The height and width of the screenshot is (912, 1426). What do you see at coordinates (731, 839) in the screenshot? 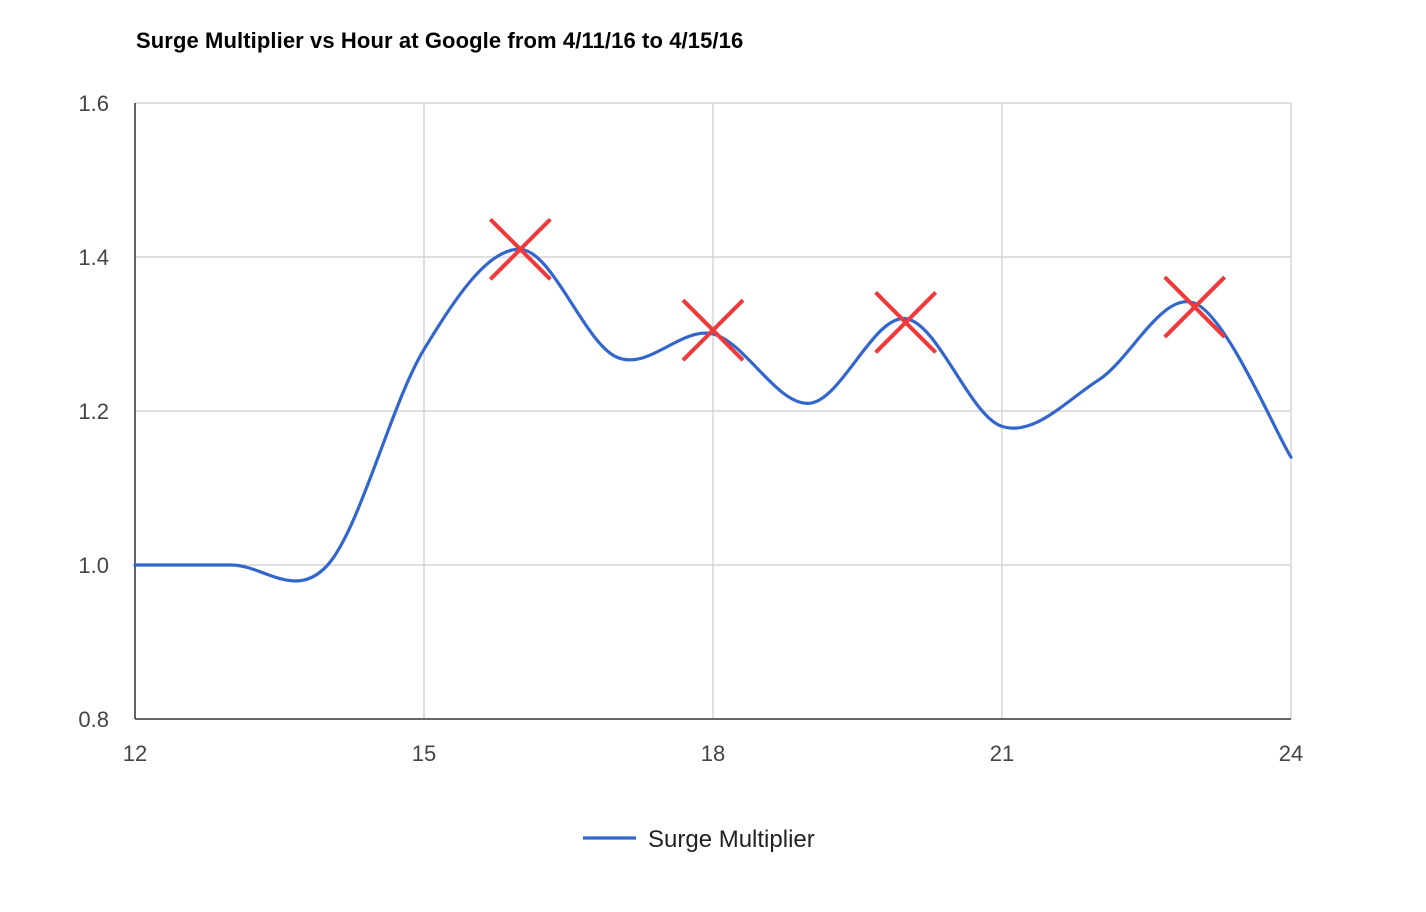
I see `legend-label: Surge Multiplier` at bounding box center [731, 839].